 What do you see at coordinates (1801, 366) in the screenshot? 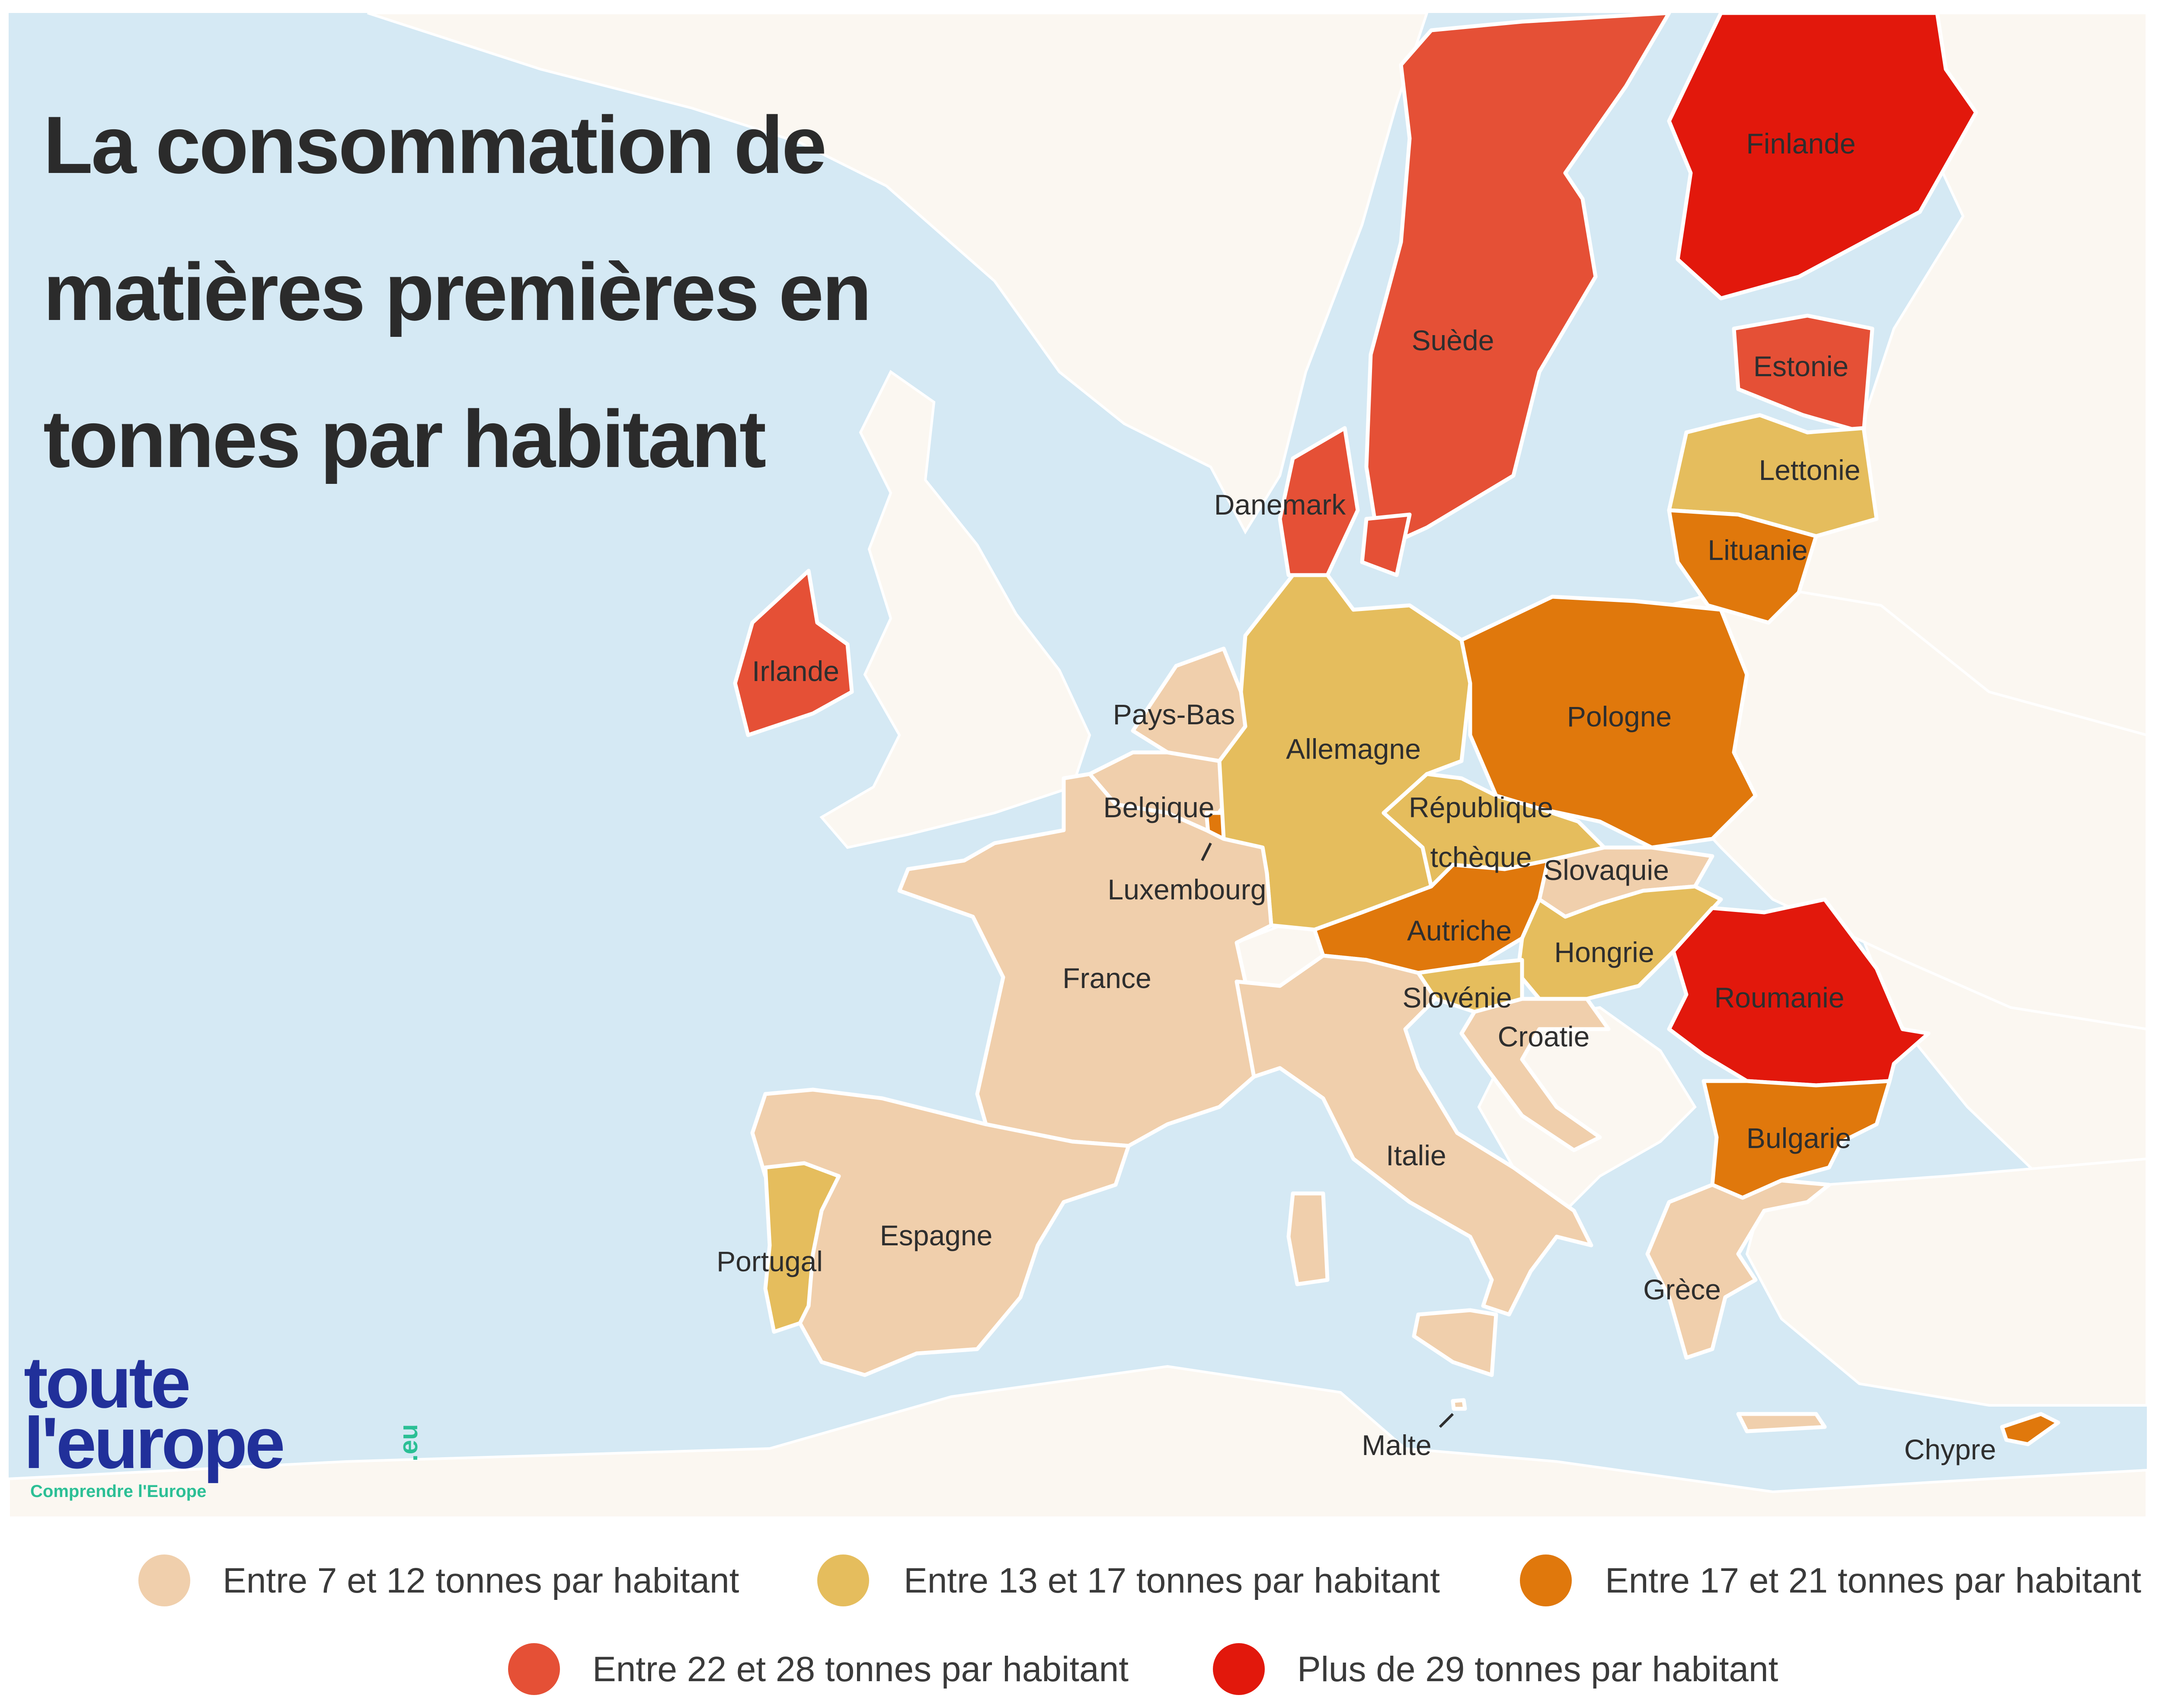
I see `label-estonie: Estonie` at bounding box center [1801, 366].